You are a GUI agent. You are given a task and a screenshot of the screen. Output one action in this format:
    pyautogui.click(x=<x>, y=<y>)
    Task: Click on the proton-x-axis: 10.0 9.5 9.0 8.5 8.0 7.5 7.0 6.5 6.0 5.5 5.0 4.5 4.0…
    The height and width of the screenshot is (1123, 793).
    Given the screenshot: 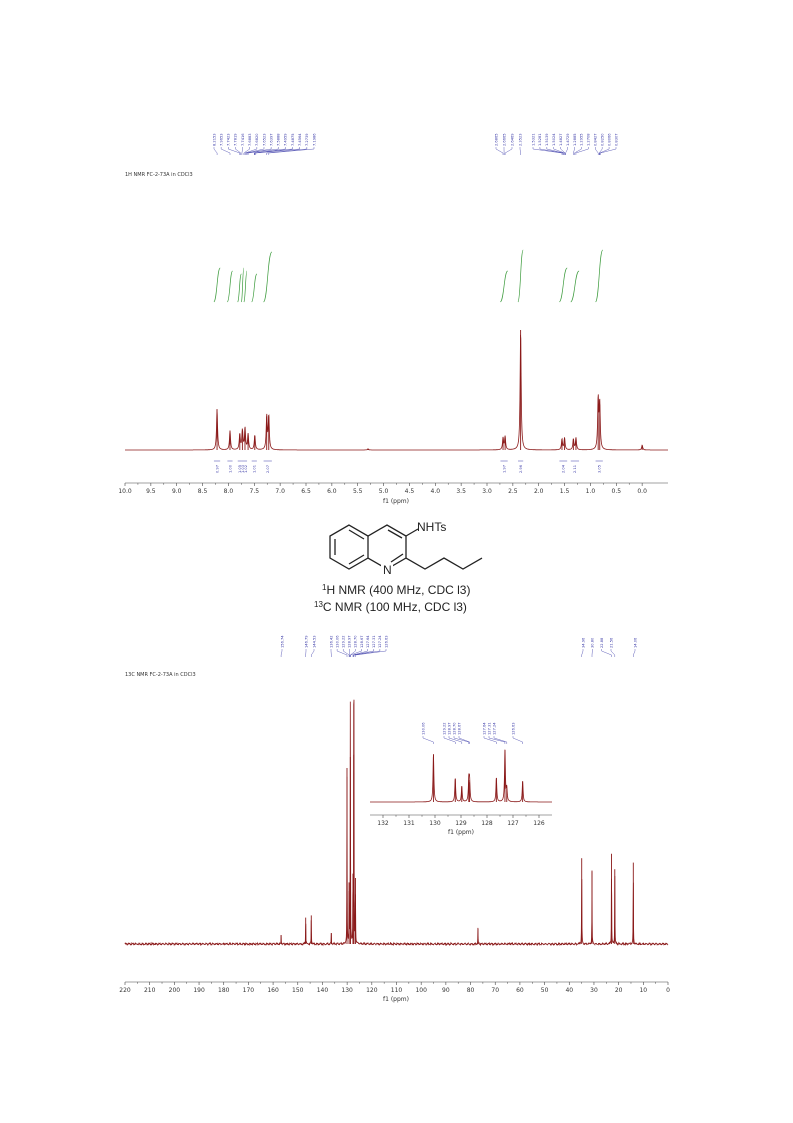 What is the action you would take?
    pyautogui.click(x=393, y=488)
    